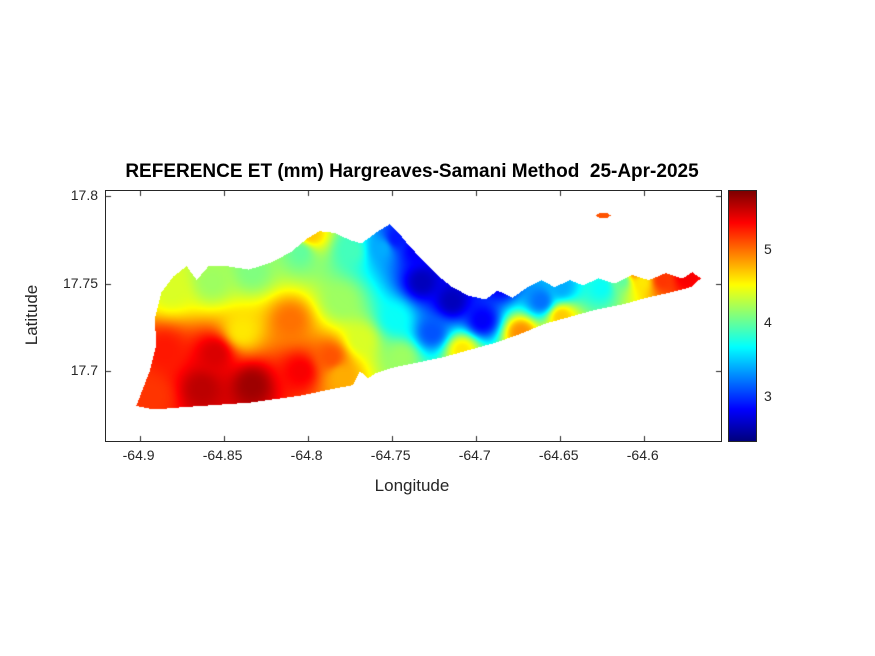 This screenshot has height=656, width=875. Describe the element at coordinates (390, 455) in the screenshot. I see `x-tick-label: -64.75` at that location.